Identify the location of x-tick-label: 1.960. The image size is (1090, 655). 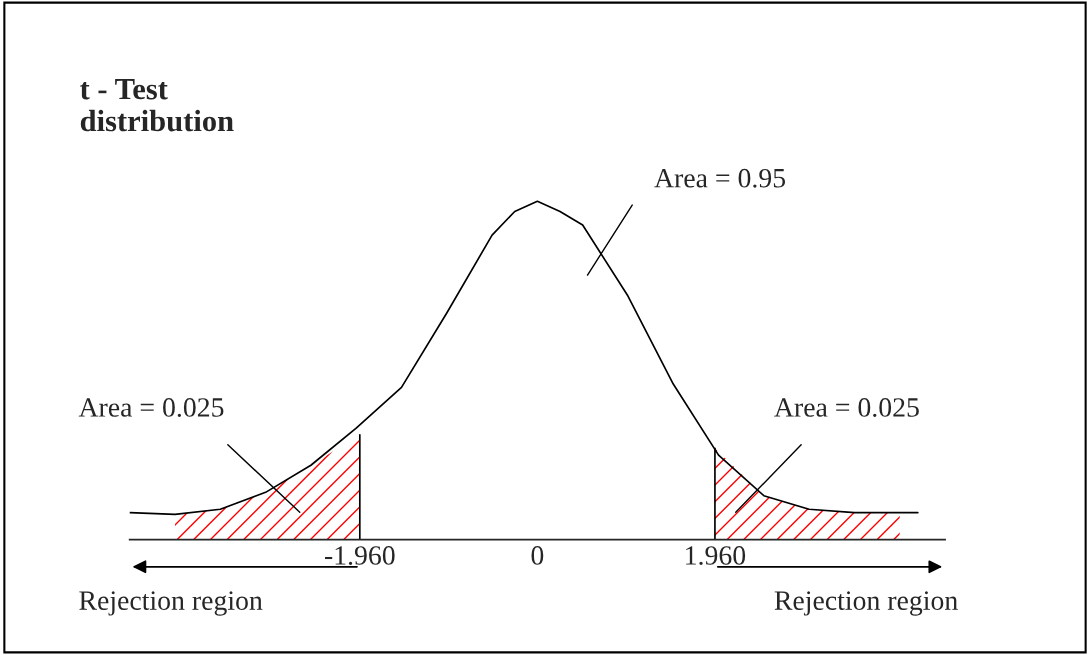
(716, 555).